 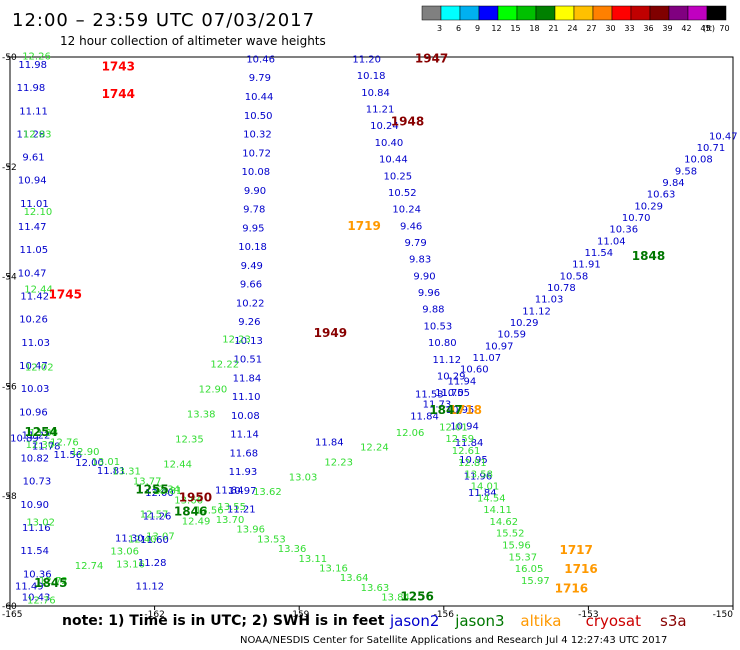 I want to click on wave-height-value: 12.74, so click(x=89, y=566).